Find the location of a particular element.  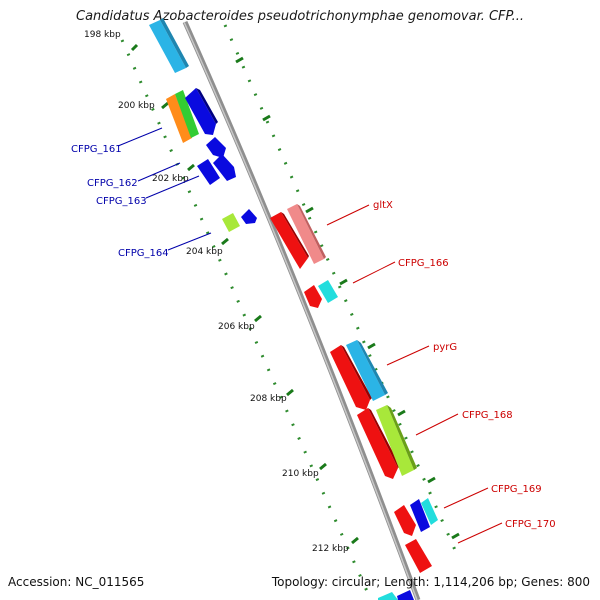

kbp-label-212: 212 kbp is located at coordinates (330, 549).